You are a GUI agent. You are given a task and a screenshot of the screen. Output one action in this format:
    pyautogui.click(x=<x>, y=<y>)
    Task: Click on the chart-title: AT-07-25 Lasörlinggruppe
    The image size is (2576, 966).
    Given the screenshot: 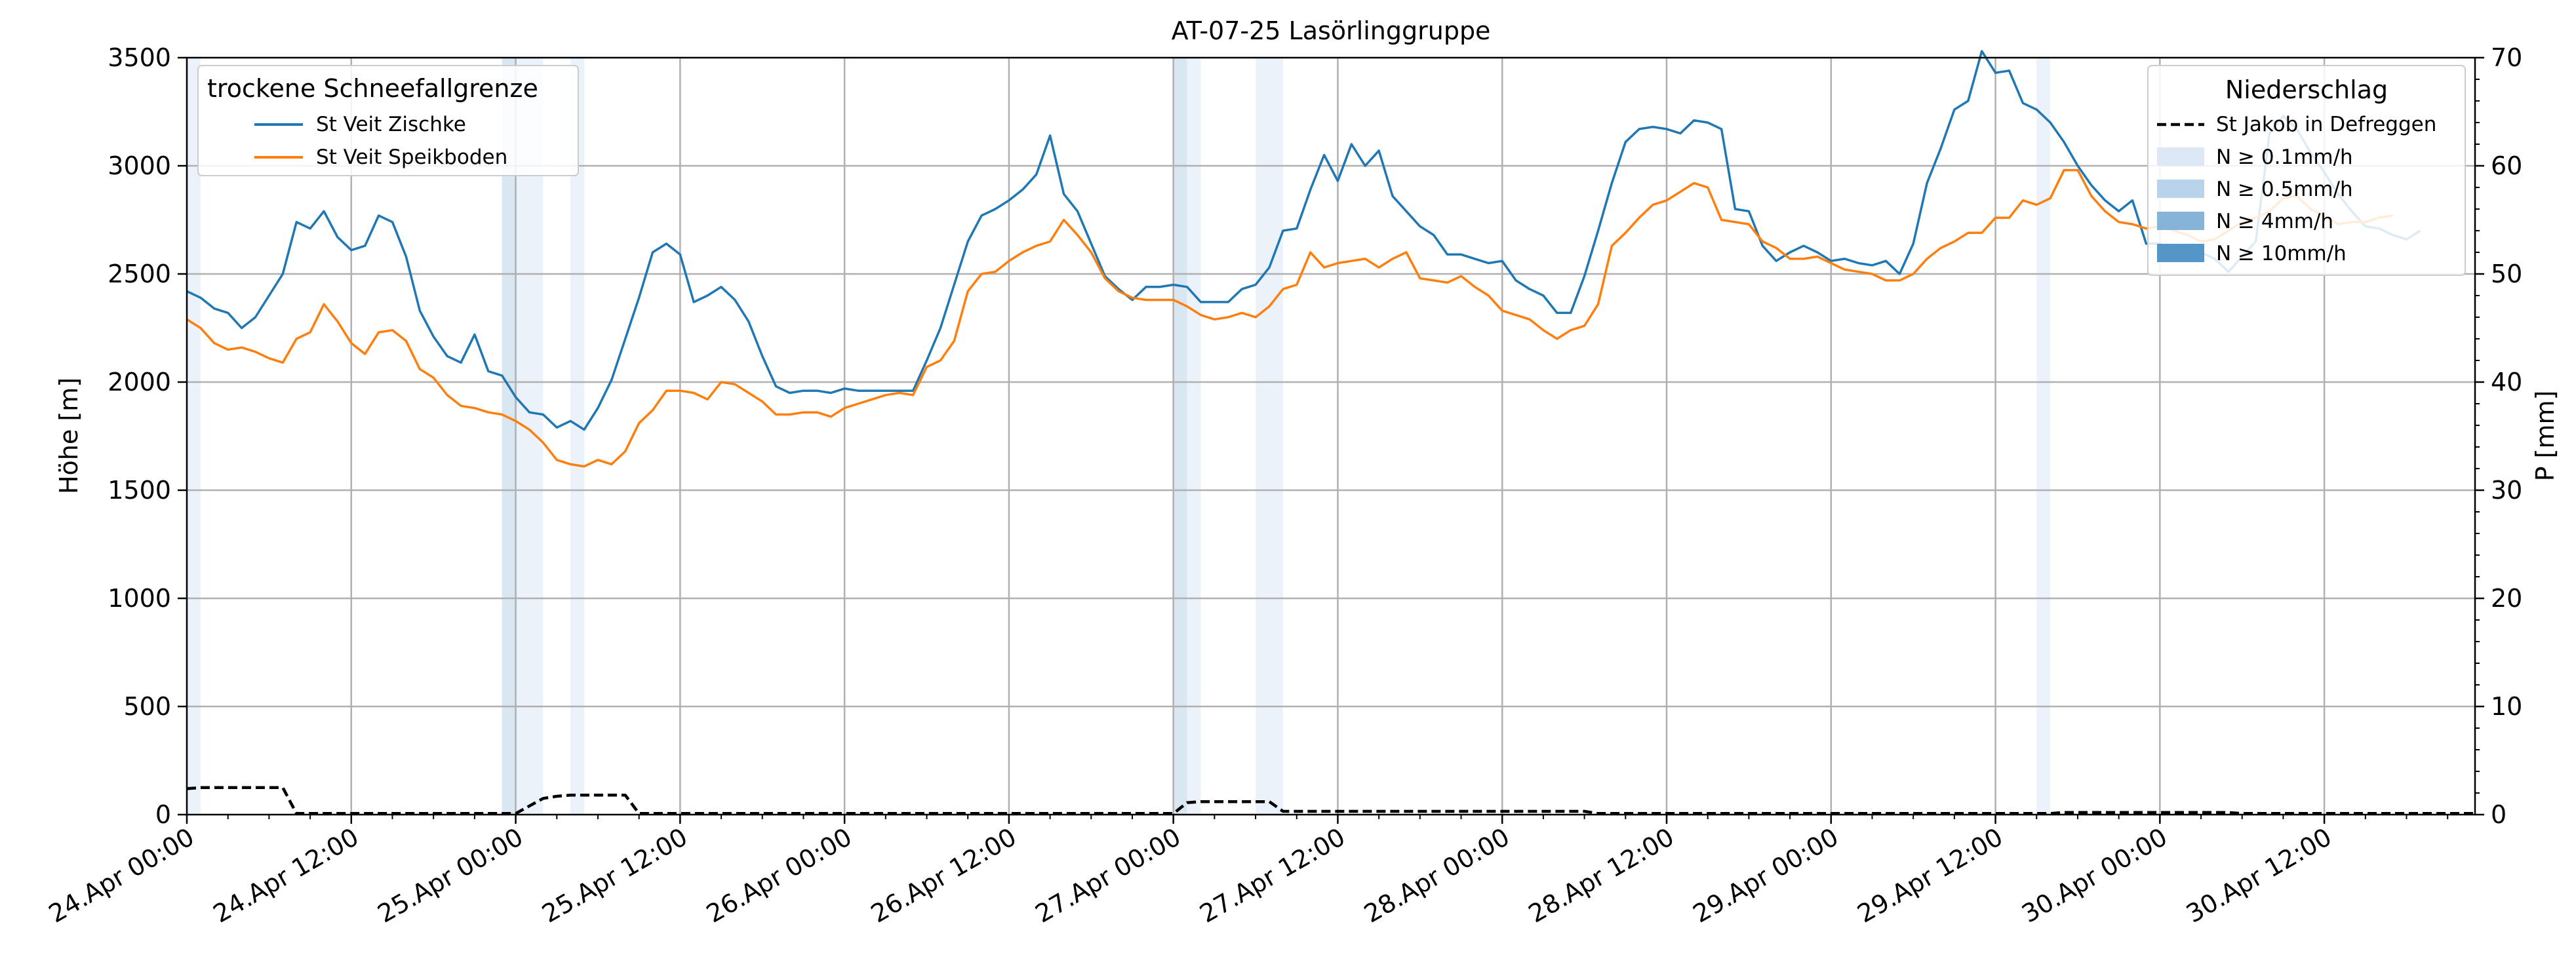 What is the action you would take?
    pyautogui.click(x=1331, y=30)
    